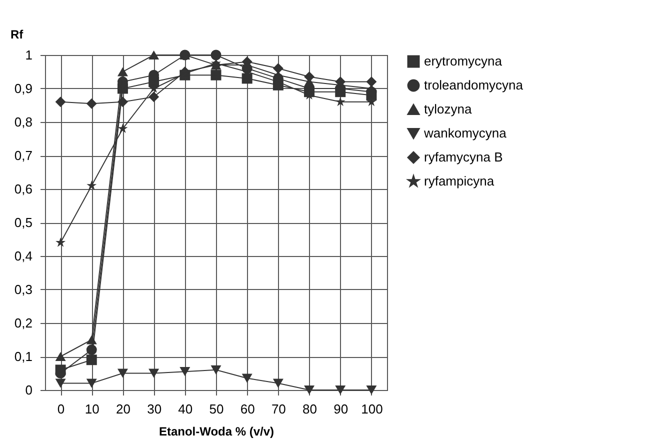 This screenshot has width=667, height=446. Describe the element at coordinates (448, 109) in the screenshot. I see `legend-label: tylozyna` at that location.